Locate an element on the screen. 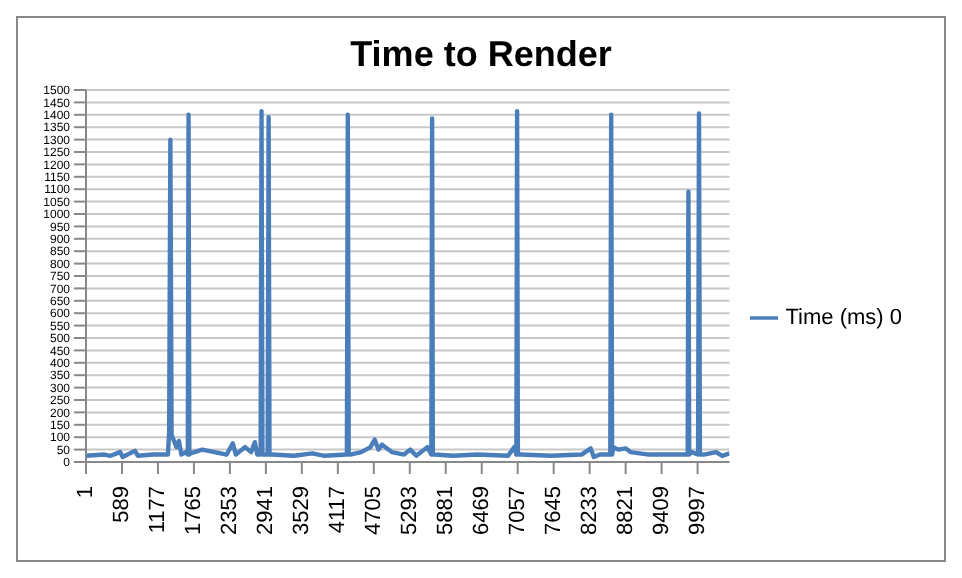  legend-label: Time (ms) 0 is located at coordinates (843, 317).